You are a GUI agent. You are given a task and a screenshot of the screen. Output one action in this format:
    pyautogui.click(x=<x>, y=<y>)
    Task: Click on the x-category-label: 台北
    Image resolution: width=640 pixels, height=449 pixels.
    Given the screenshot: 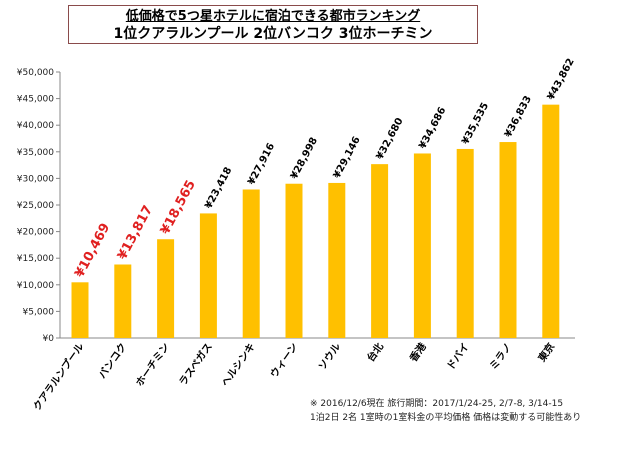 What is the action you would take?
    pyautogui.click(x=375, y=352)
    